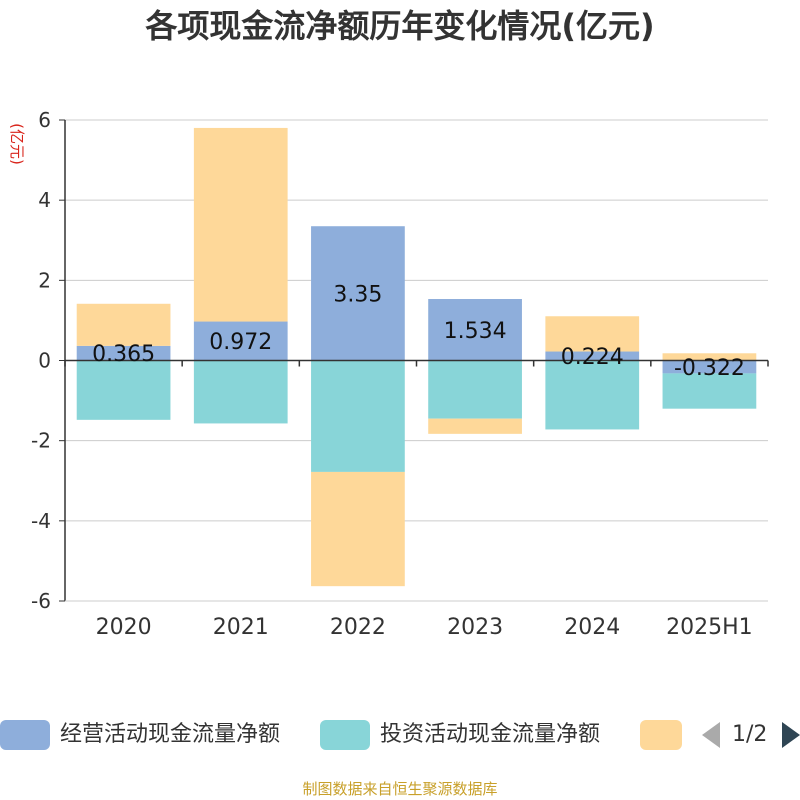  I want to click on legend-prev-arrow-icon, so click(711, 735).